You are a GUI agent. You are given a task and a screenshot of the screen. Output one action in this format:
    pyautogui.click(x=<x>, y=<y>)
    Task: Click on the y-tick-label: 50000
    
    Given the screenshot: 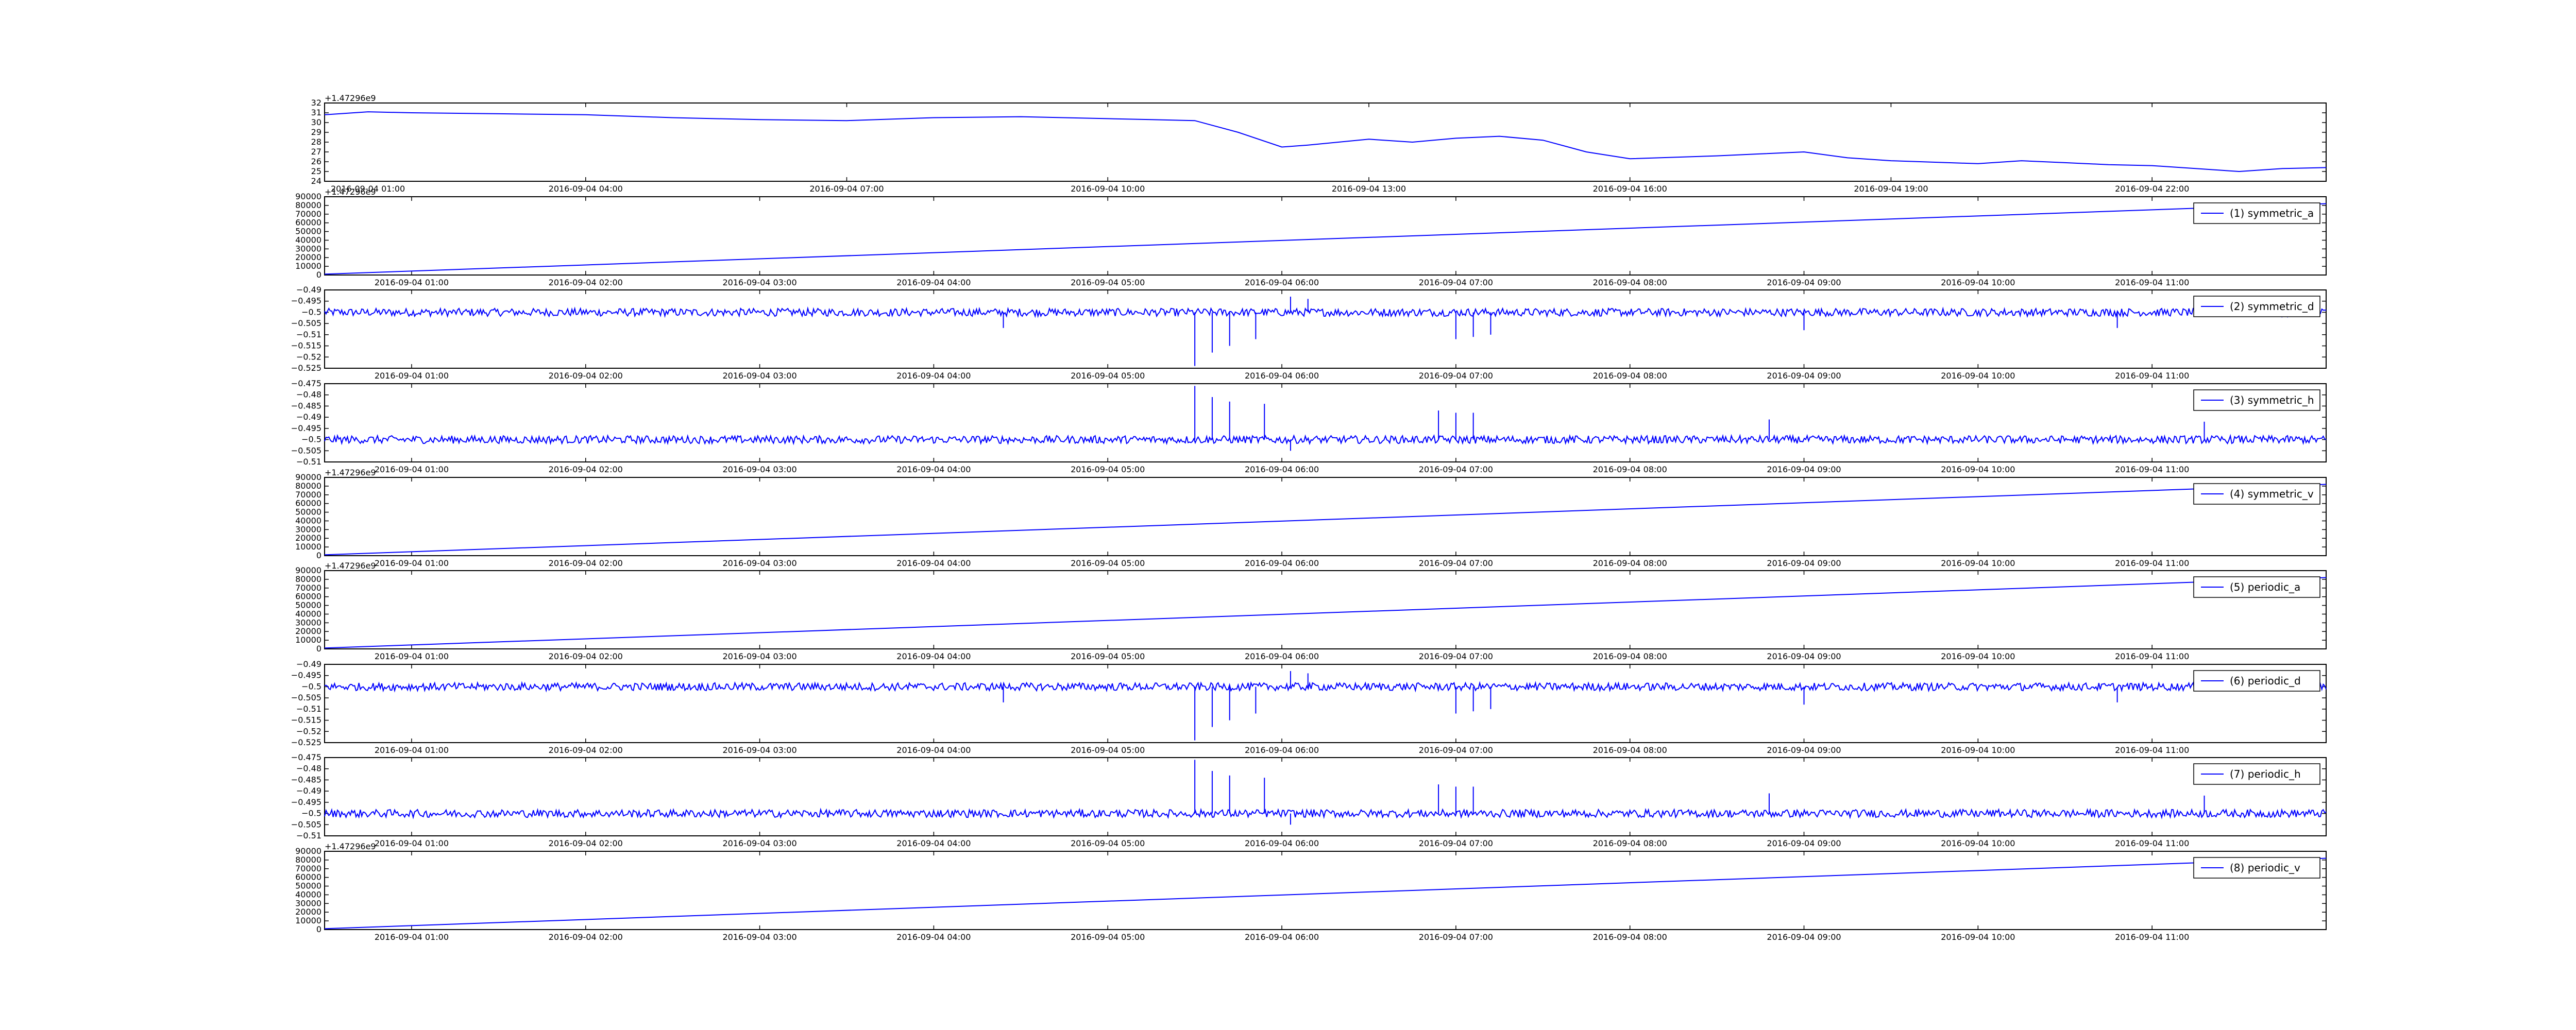 What is the action you would take?
    pyautogui.click(x=308, y=512)
    